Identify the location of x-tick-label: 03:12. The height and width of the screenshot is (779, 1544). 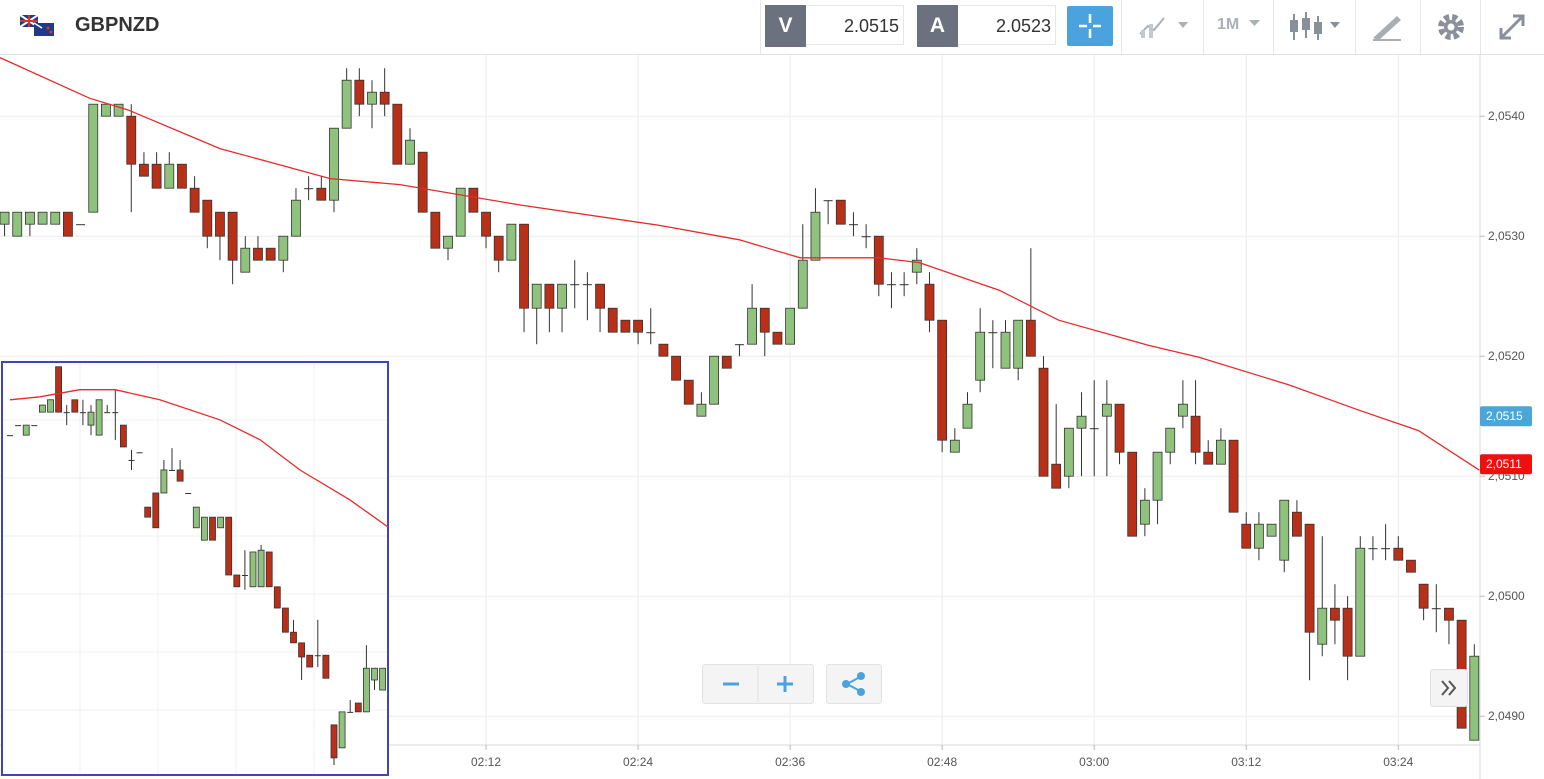
(1246, 762).